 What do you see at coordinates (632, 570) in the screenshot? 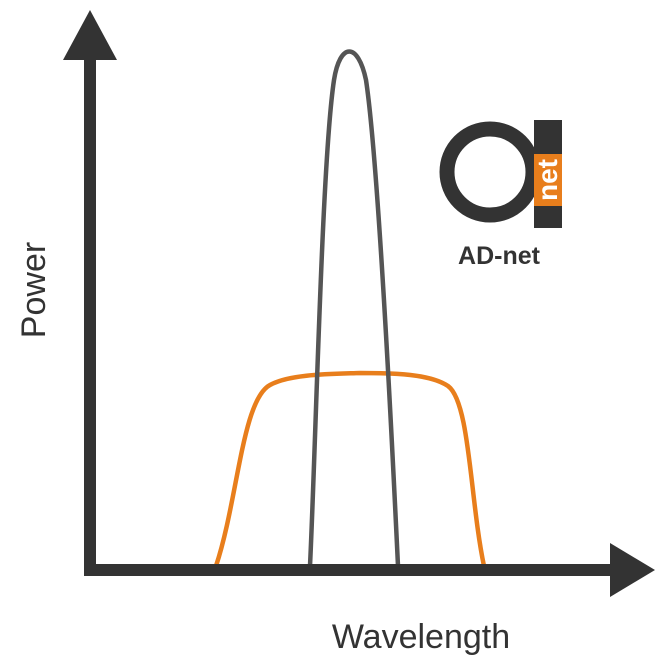
I see `x-axis-arrowhead` at bounding box center [632, 570].